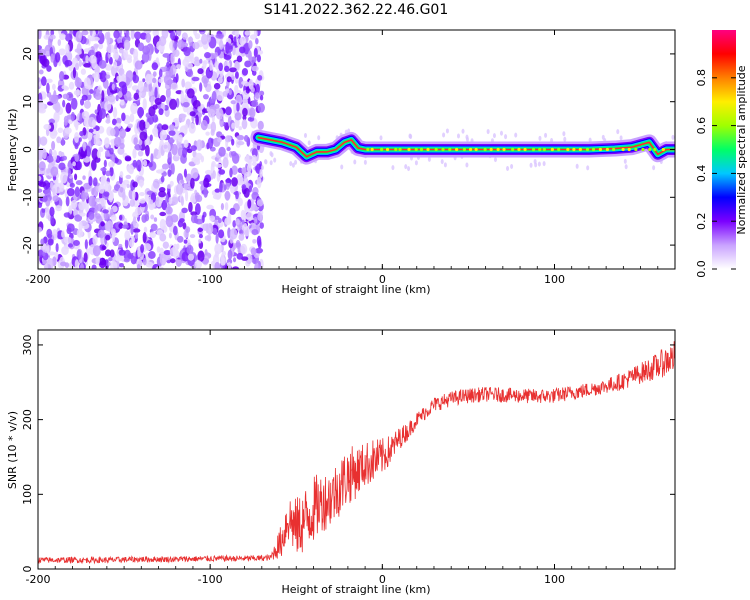  I want to click on snr-xlabel: Height of straight line (km), so click(355, 589).